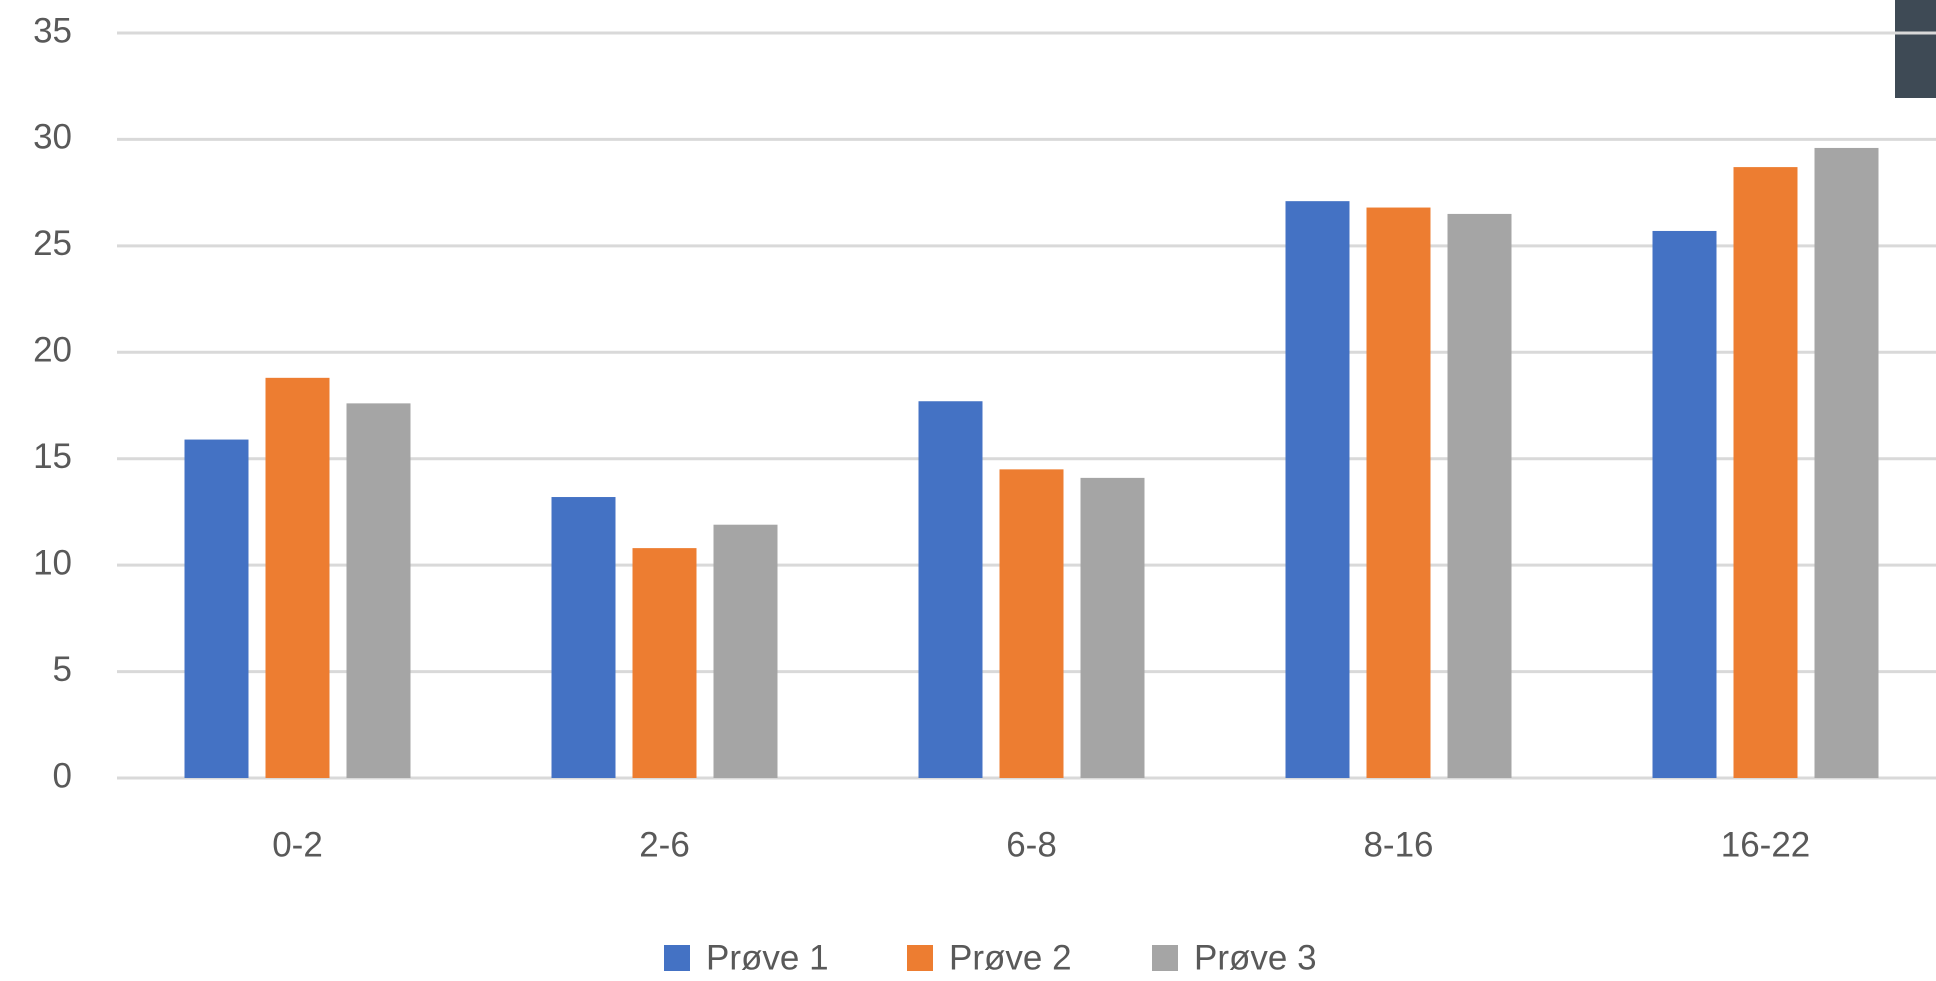 The height and width of the screenshot is (981, 1936). Describe the element at coordinates (52, 137) in the screenshot. I see `y-tick-label: 30` at that location.